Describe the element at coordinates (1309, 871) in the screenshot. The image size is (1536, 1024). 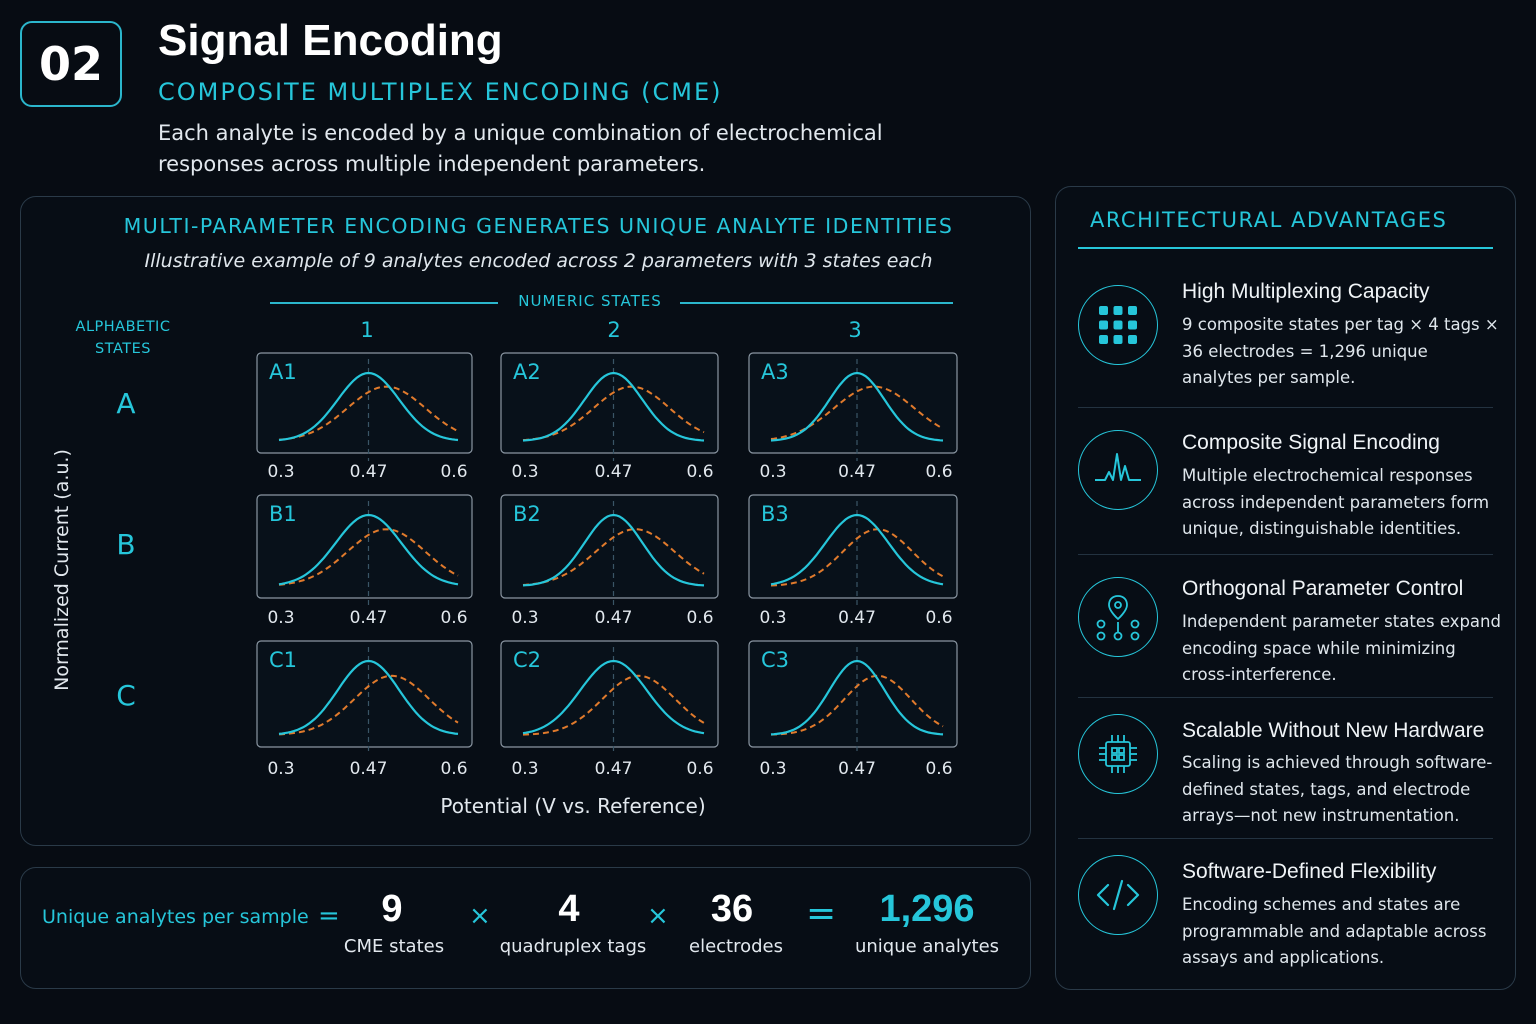
I see `advantage-heading-5: Software-Defined Flexibility` at that location.